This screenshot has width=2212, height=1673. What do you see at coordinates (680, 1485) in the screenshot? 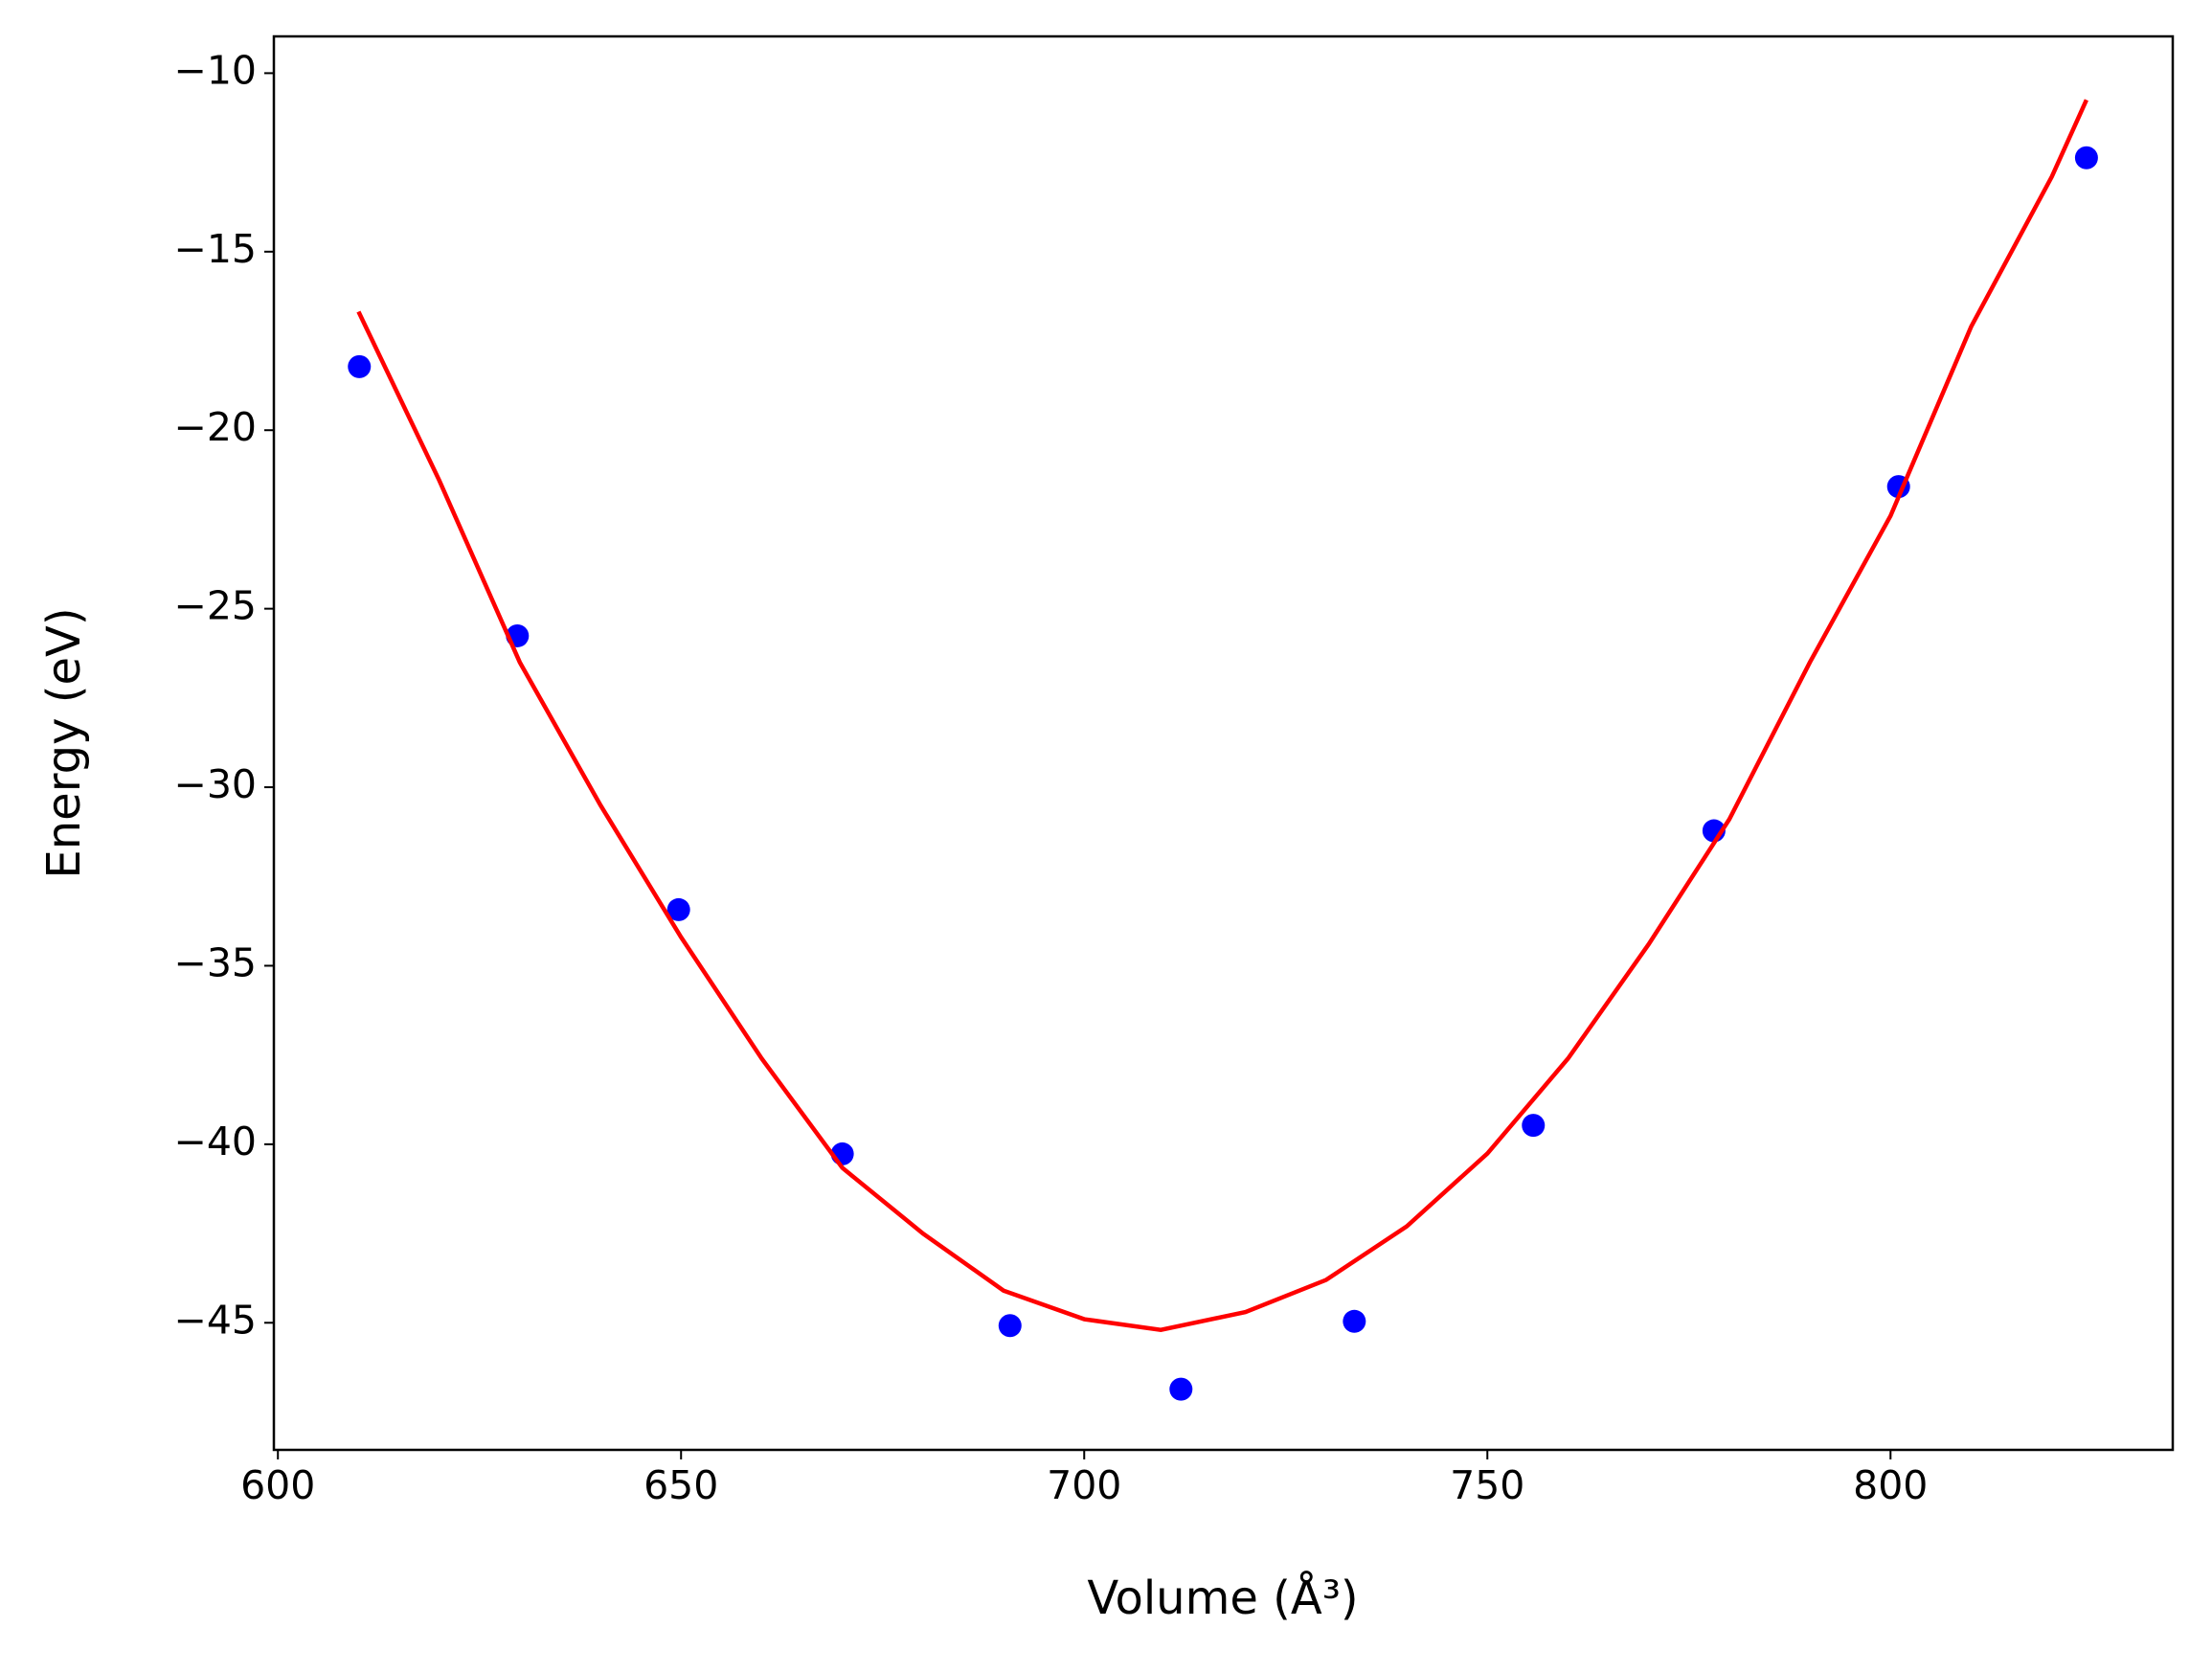
I see `x-tick-label: 650` at bounding box center [680, 1485].